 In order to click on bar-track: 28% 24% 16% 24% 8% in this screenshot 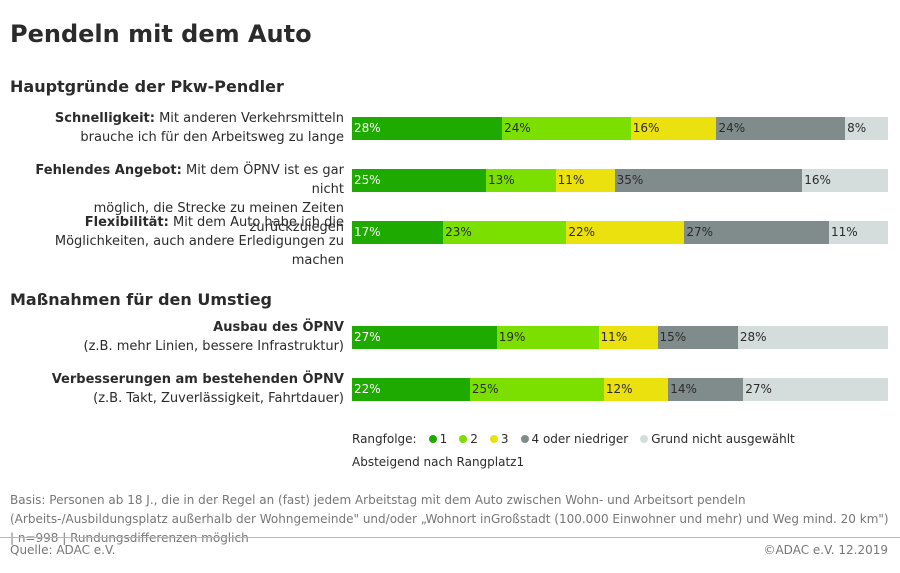, I will do `click(620, 128)`.